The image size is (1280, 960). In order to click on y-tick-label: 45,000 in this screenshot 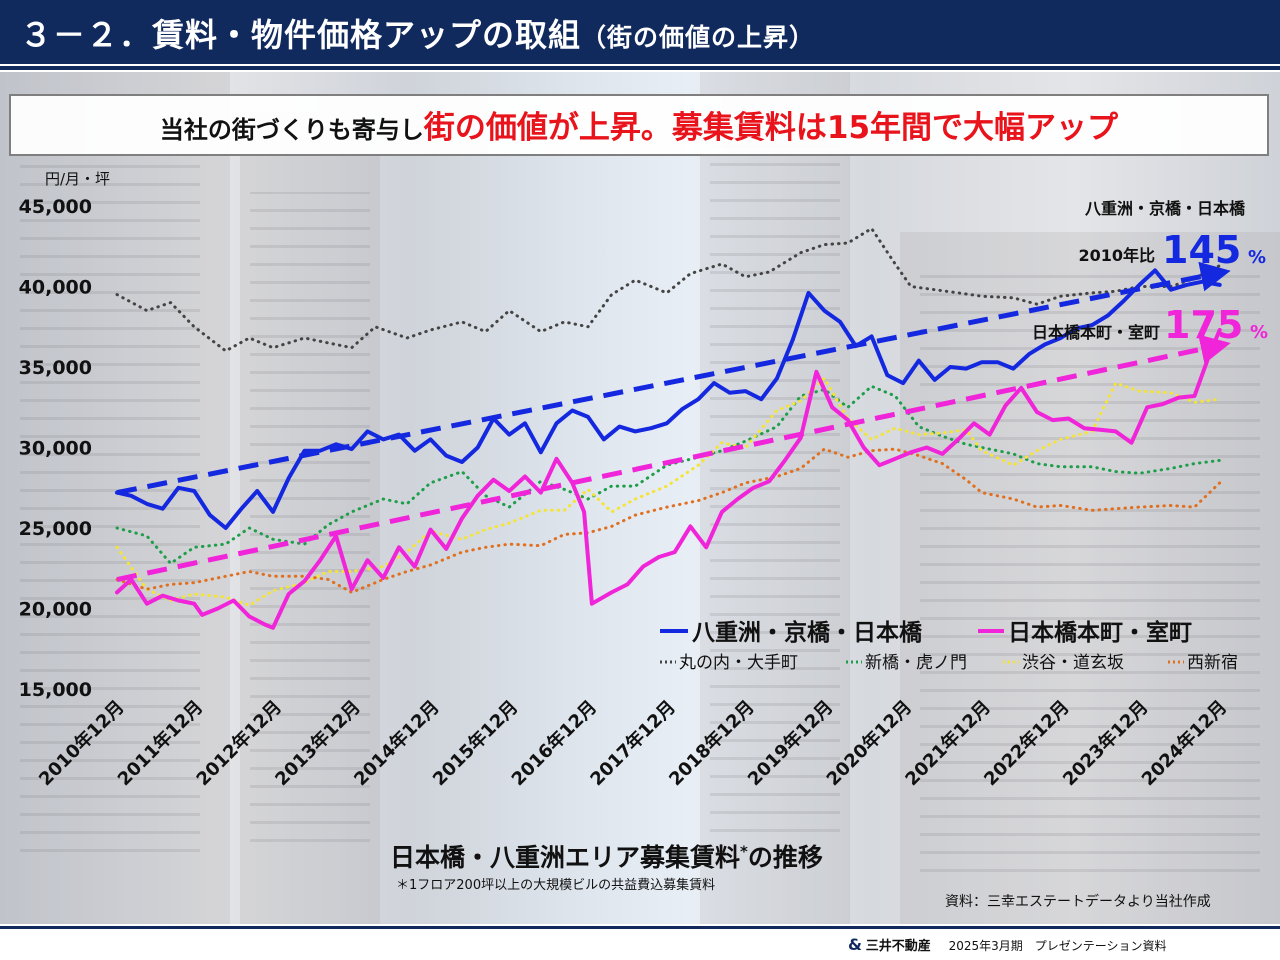, I will do `click(55, 207)`.